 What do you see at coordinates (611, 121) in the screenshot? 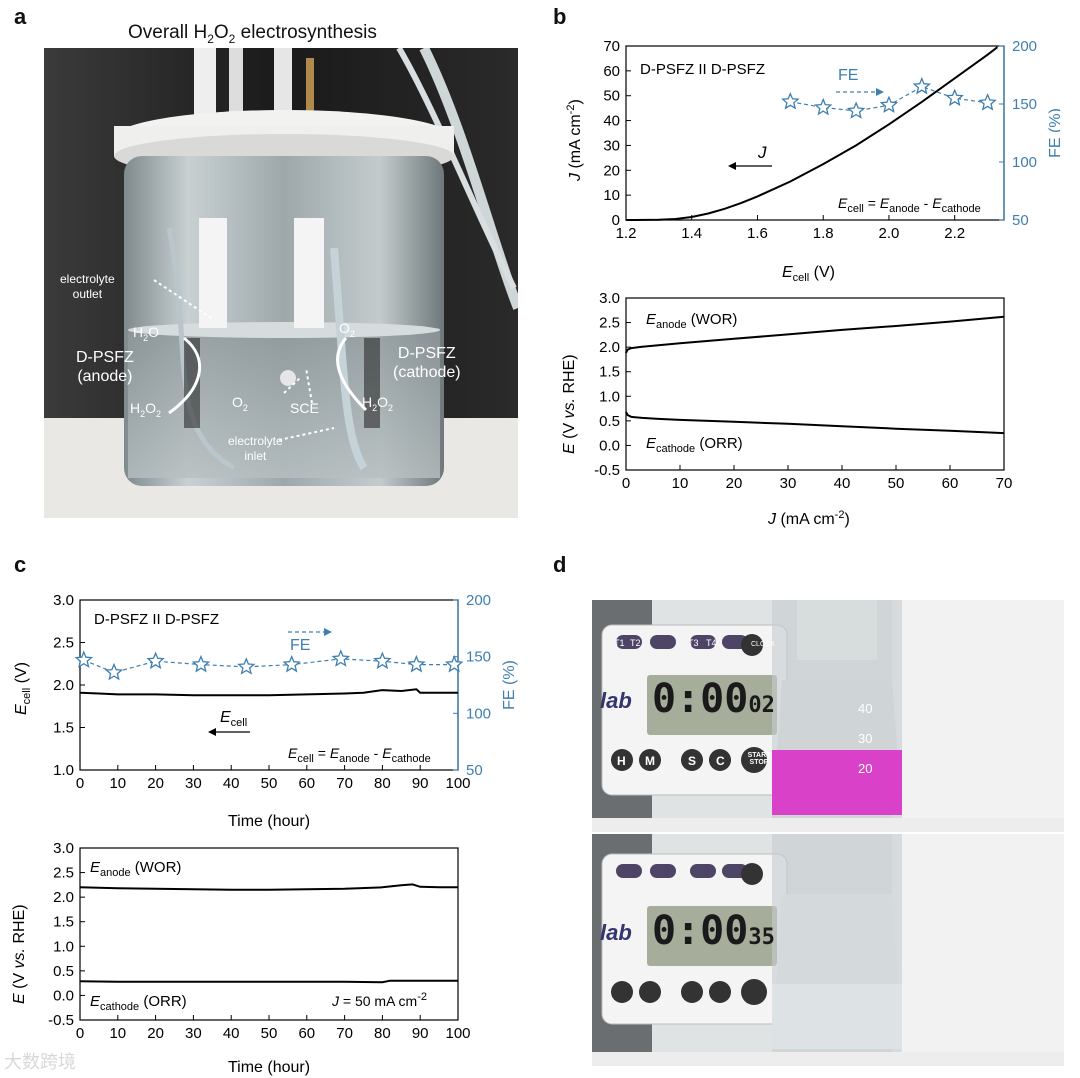
I see `y-tick-label: 40` at bounding box center [611, 121].